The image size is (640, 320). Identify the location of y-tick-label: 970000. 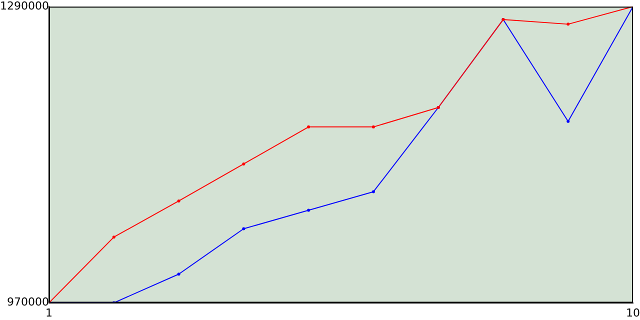
(27, 302).